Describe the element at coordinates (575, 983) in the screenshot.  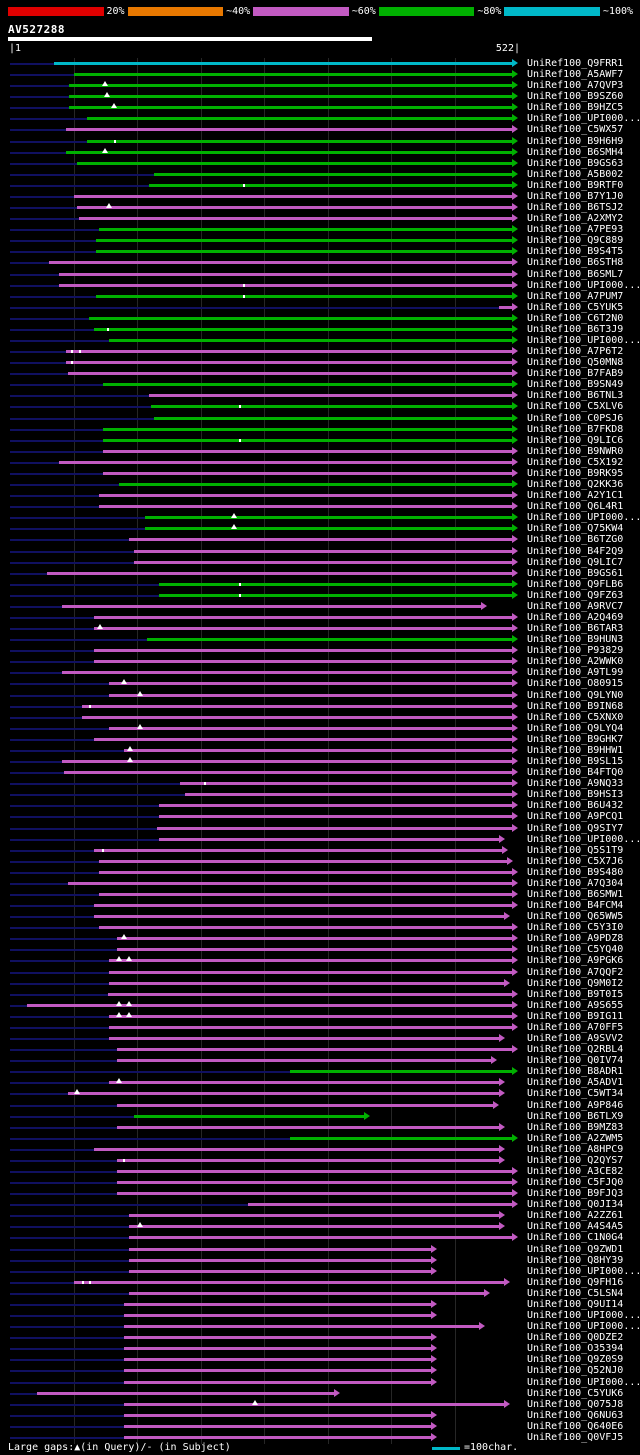
I see `hit-label: UniRef100_Q9M0I2` at that location.